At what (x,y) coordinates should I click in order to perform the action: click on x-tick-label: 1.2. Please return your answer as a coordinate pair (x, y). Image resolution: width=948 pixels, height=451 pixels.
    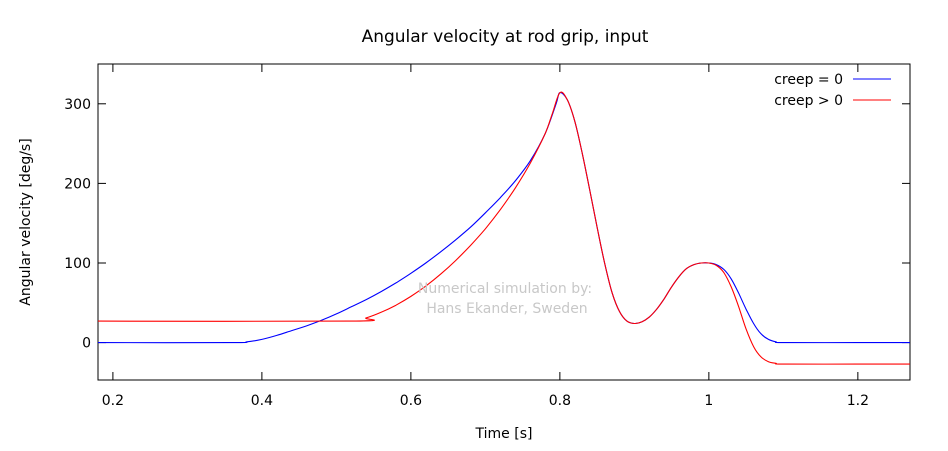
    Looking at the image, I should click on (858, 401).